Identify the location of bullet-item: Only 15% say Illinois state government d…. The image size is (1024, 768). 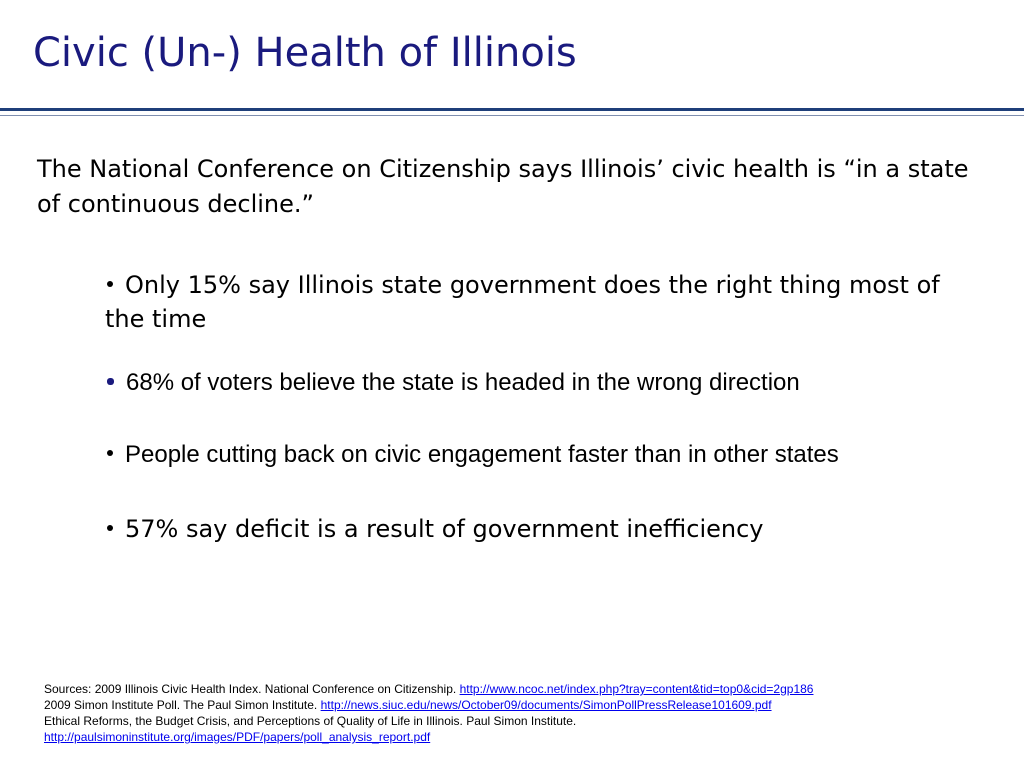
(525, 302).